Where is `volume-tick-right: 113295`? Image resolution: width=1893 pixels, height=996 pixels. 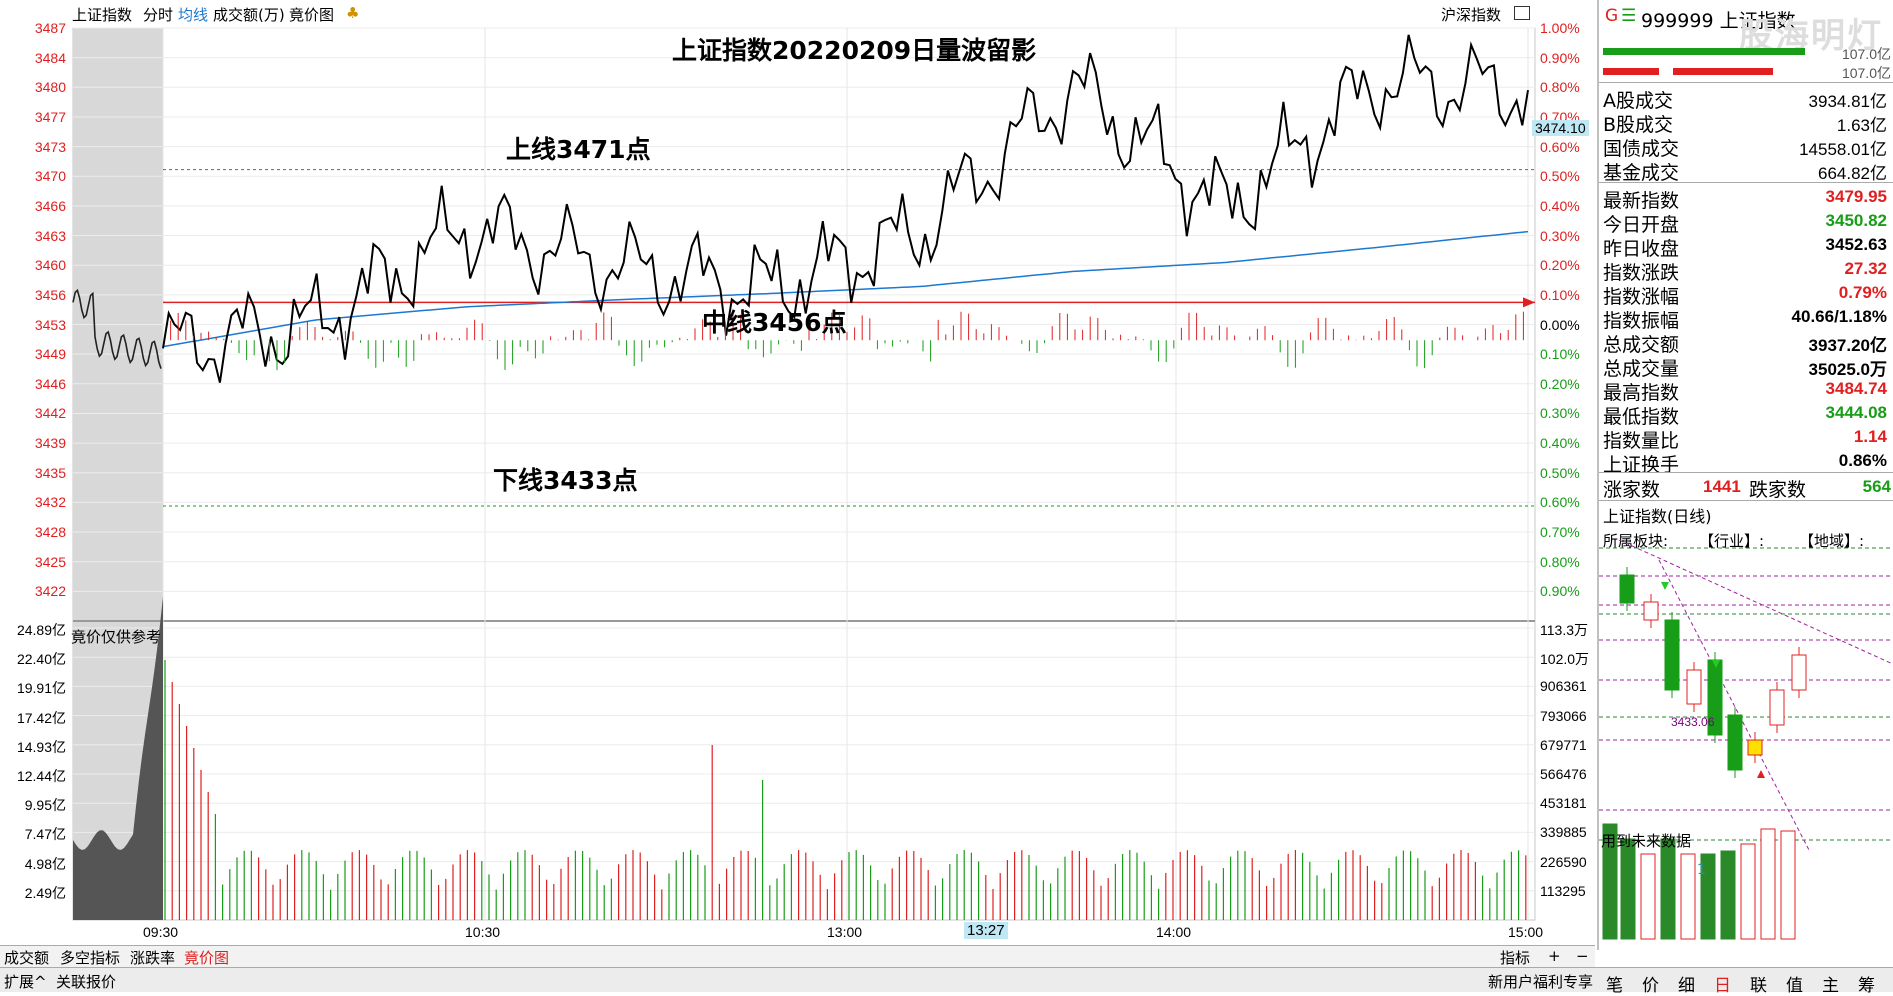
volume-tick-right: 113295 is located at coordinates (1563, 890).